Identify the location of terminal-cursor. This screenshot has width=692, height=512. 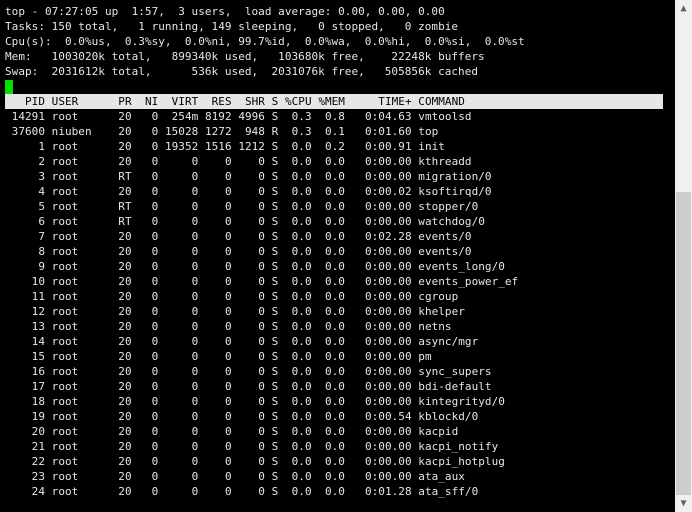
(9, 87).